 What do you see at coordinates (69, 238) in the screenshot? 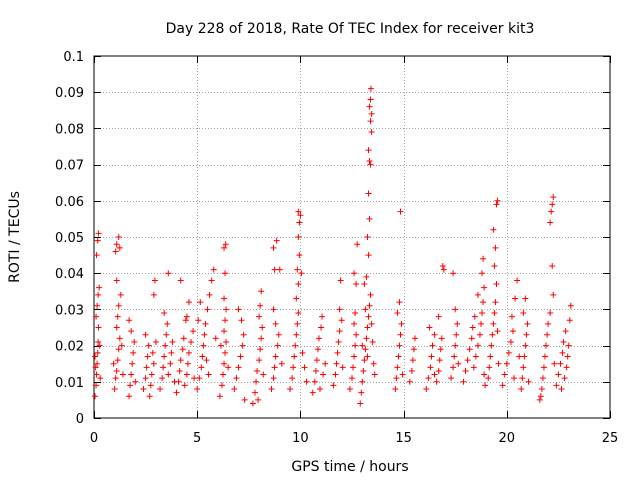
I see `y-tick-label: 0.05` at bounding box center [69, 238].